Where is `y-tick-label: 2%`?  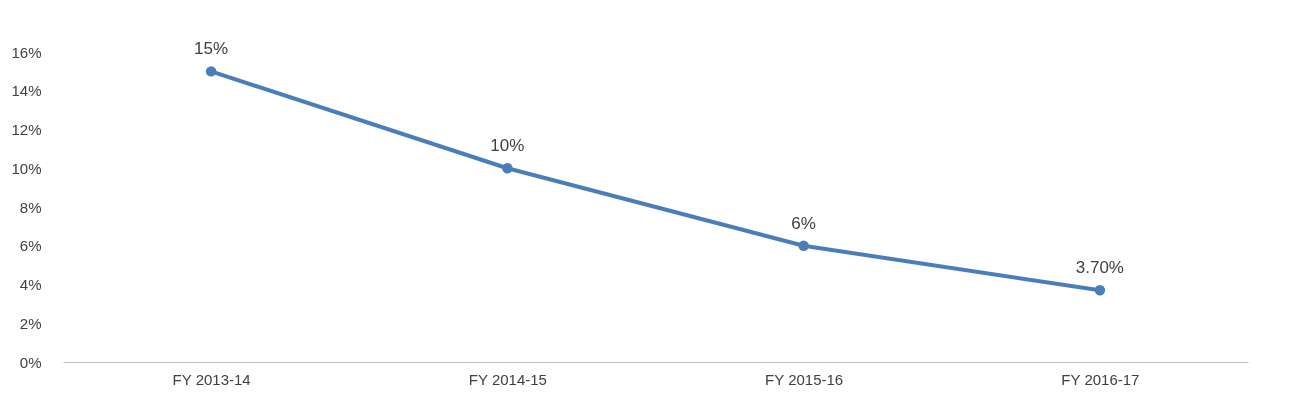
y-tick-label: 2% is located at coordinates (30, 323).